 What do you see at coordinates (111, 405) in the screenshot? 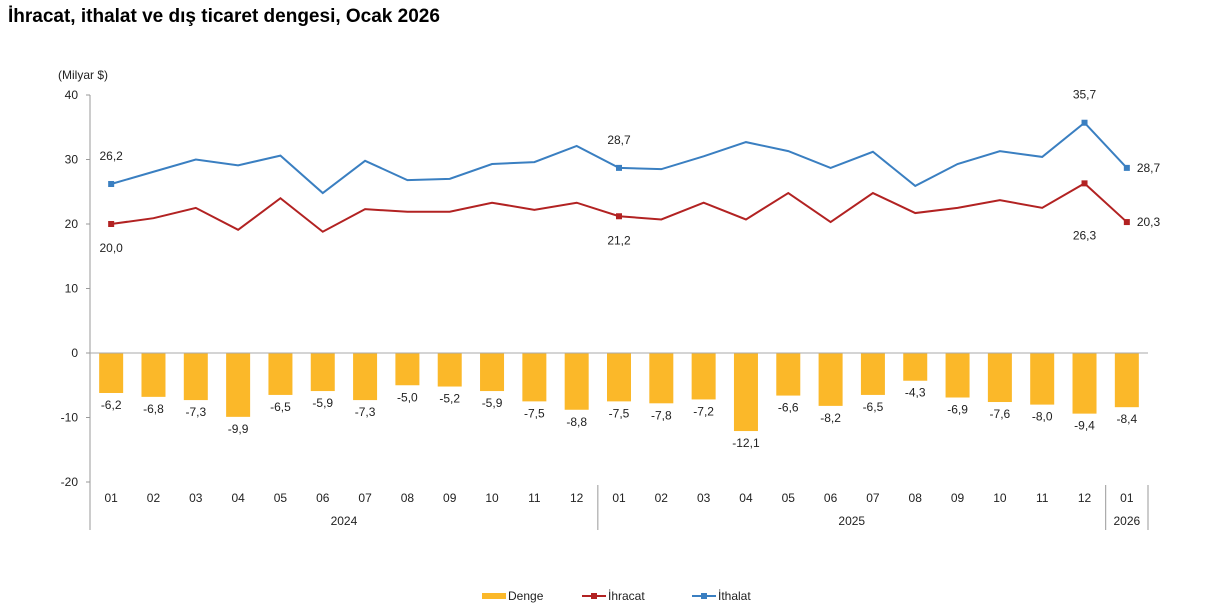
I see `bar-label: -6,2` at bounding box center [111, 405].